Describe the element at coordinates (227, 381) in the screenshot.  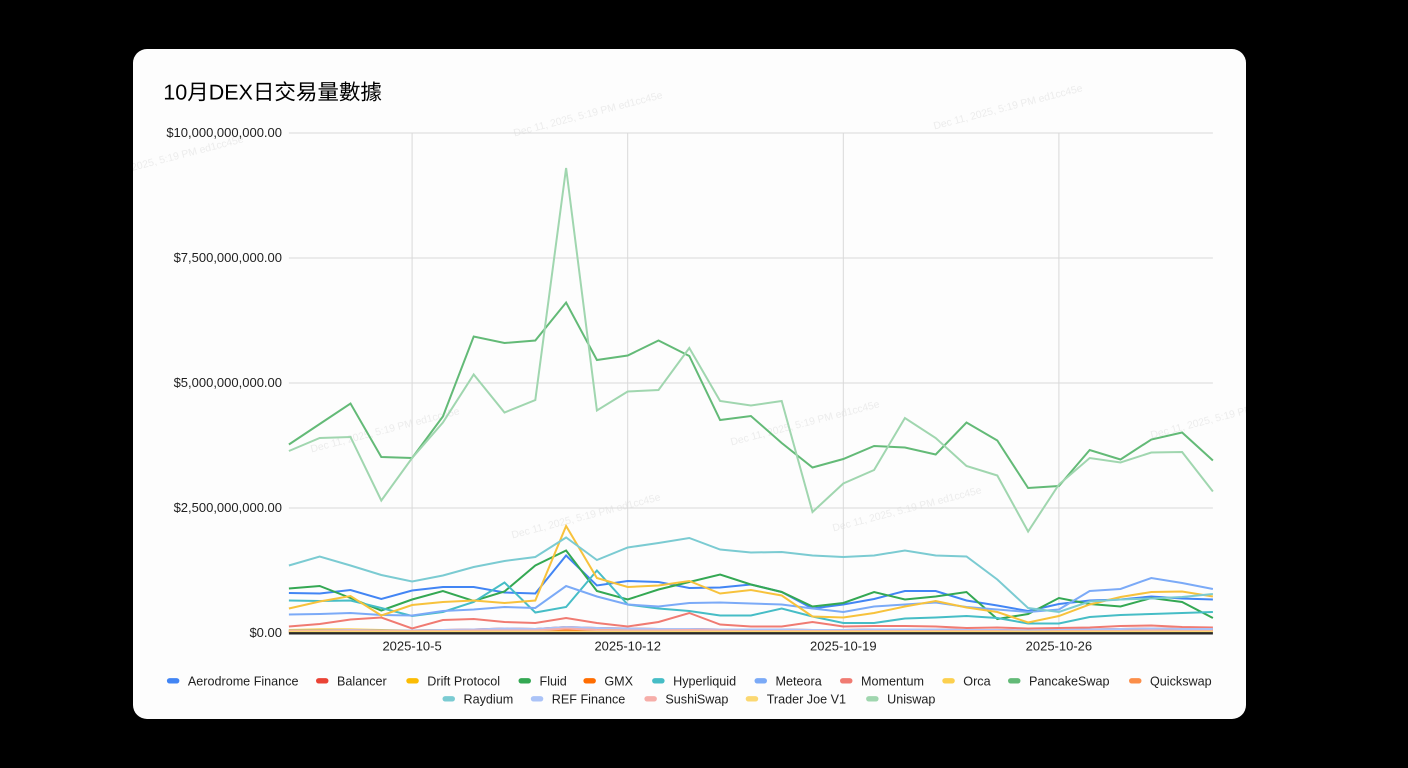
I see `svg-text: $5,000,000,000.00` at that location.